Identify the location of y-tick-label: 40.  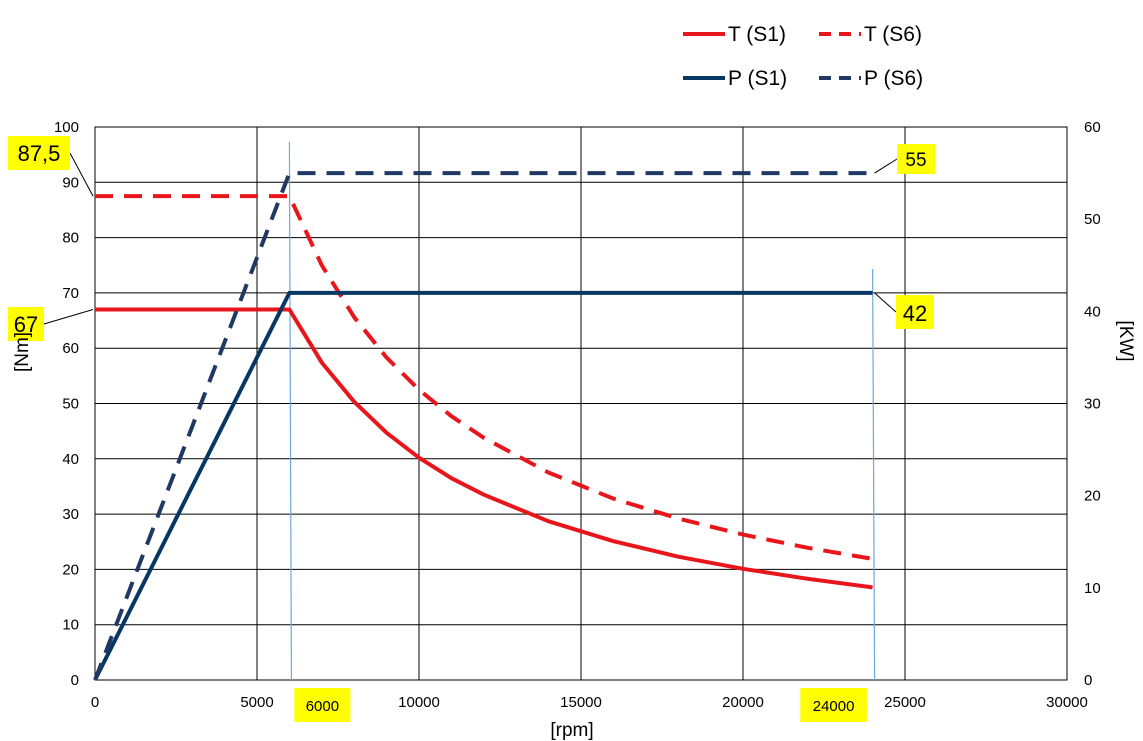
(70, 459).